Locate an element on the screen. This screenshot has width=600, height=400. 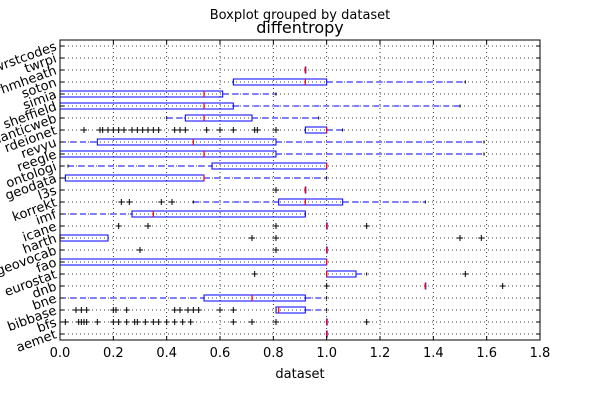
chart-suptitle: Boxplot grouped by dataset is located at coordinates (300, 15).